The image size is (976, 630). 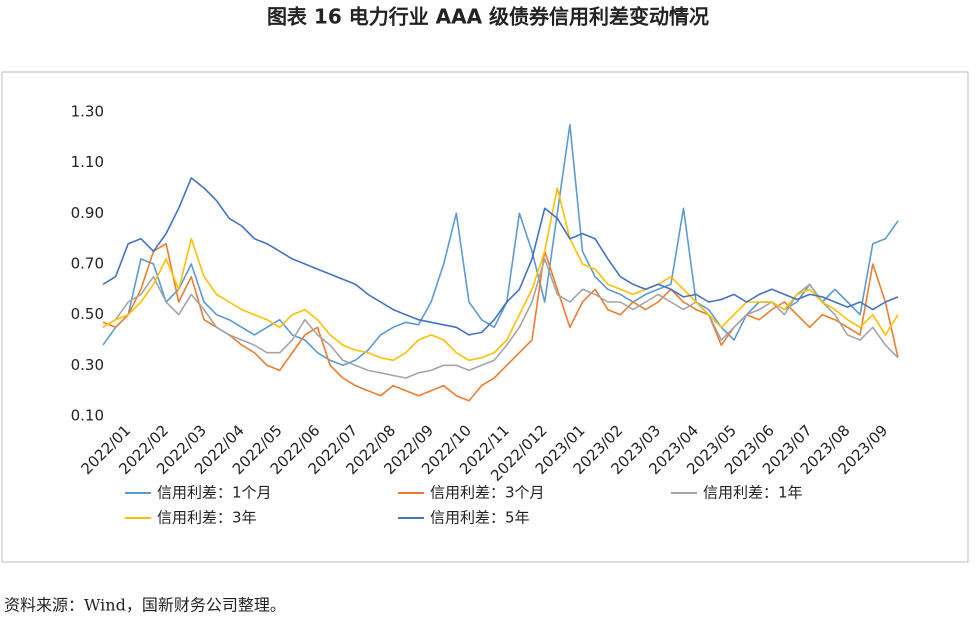 I want to click on y-tick-label: 1.10, so click(x=87, y=162).